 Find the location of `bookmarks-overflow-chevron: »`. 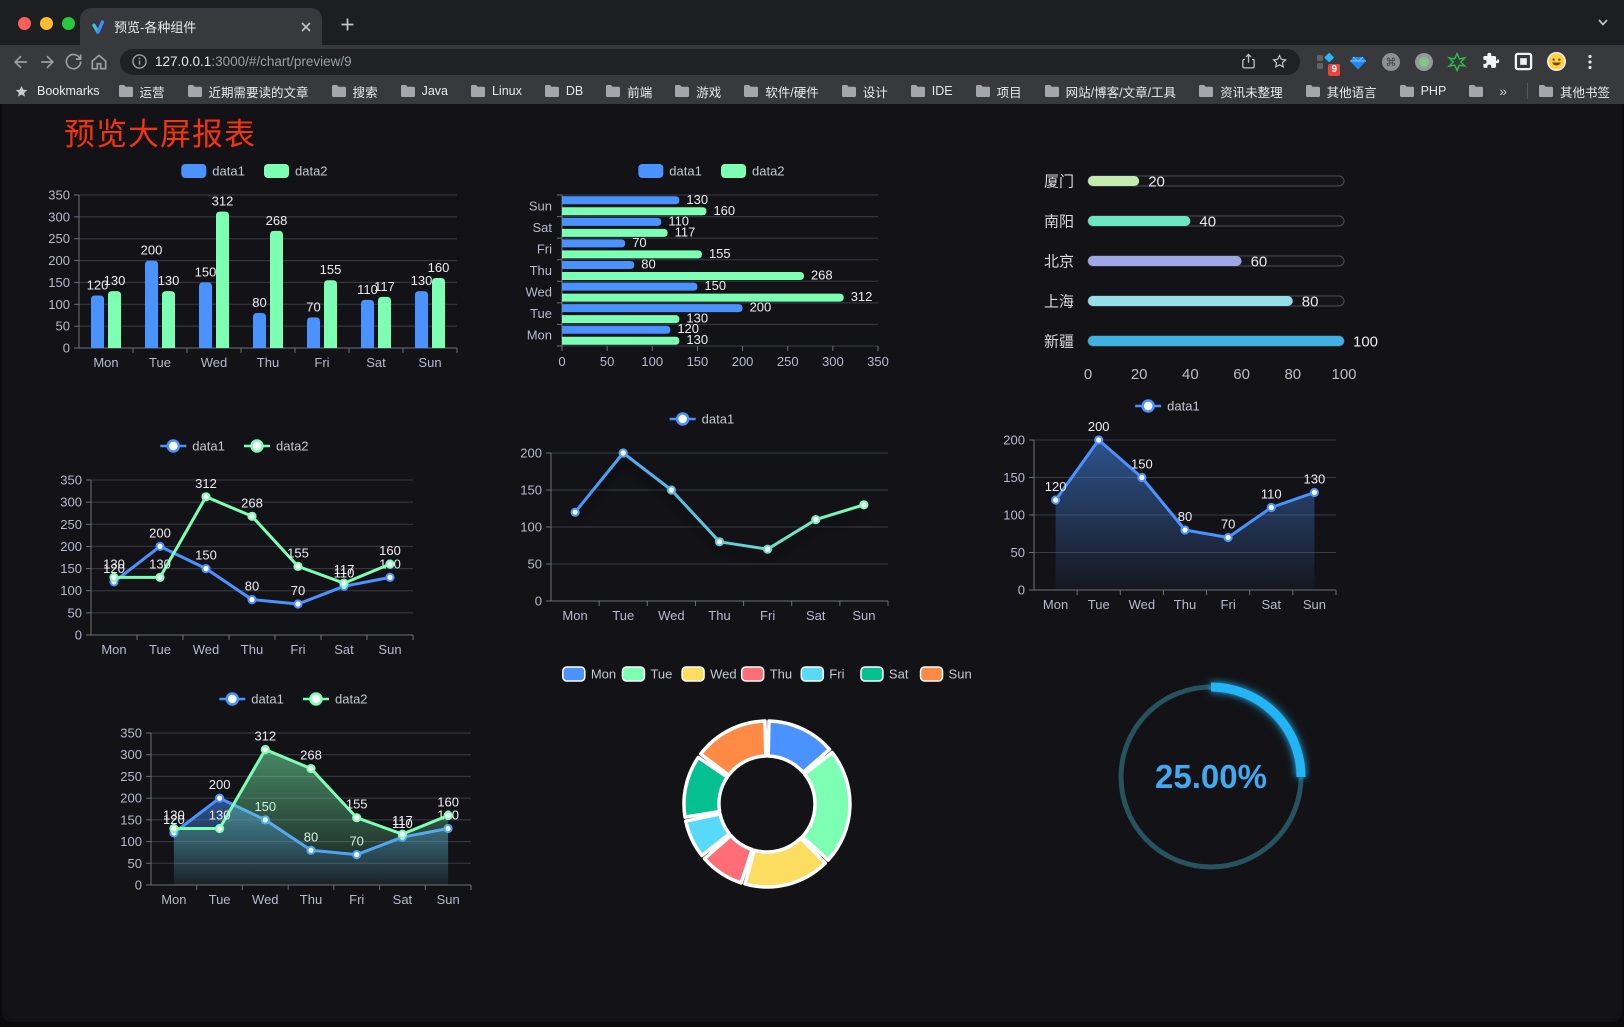

bookmarks-overflow-chevron: » is located at coordinates (1503, 91).